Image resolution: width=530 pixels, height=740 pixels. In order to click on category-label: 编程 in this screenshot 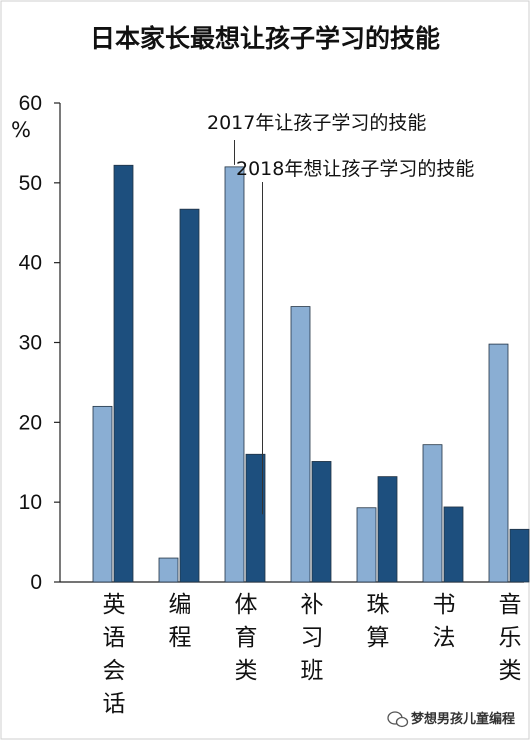, I will do `click(180, 621)`.